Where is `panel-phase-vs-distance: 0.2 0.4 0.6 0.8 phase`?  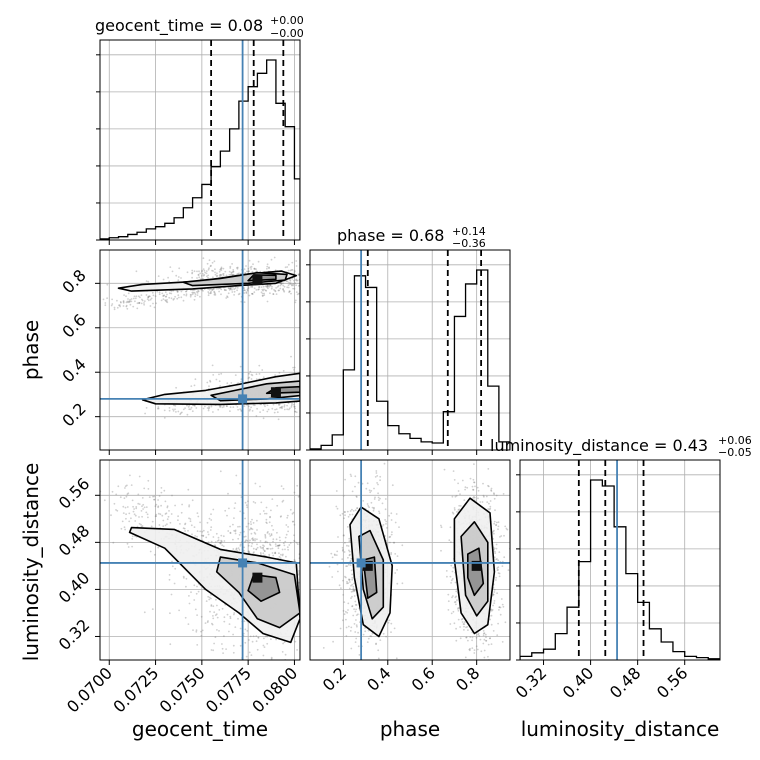 panel-phase-vs-distance: 0.2 0.4 0.6 0.8 phase is located at coordinates (410, 600).